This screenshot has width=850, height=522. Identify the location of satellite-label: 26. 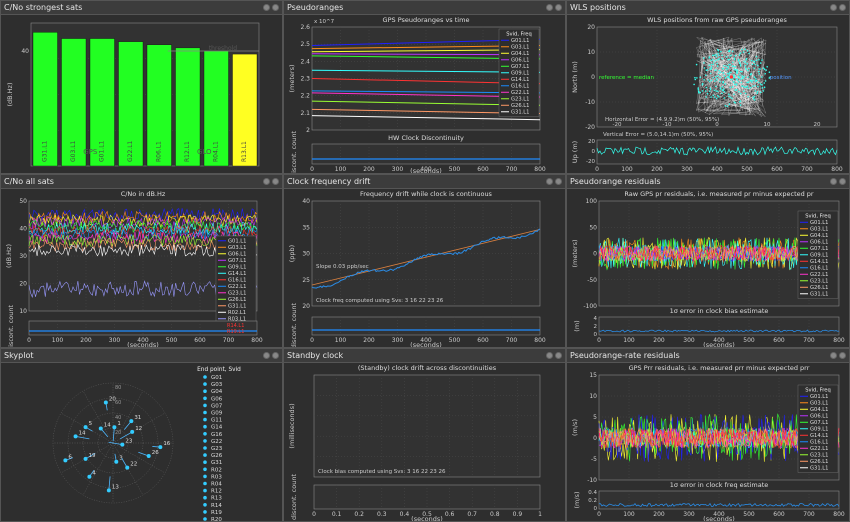
(155, 453).